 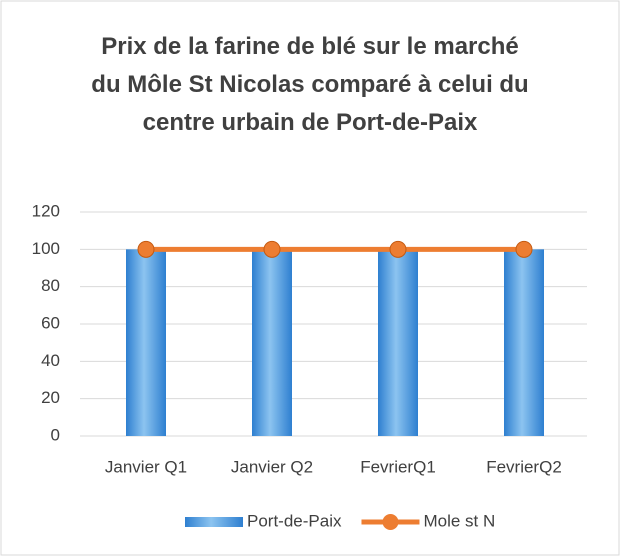 I want to click on x-tick-label: Janvier Q1, so click(x=146, y=466).